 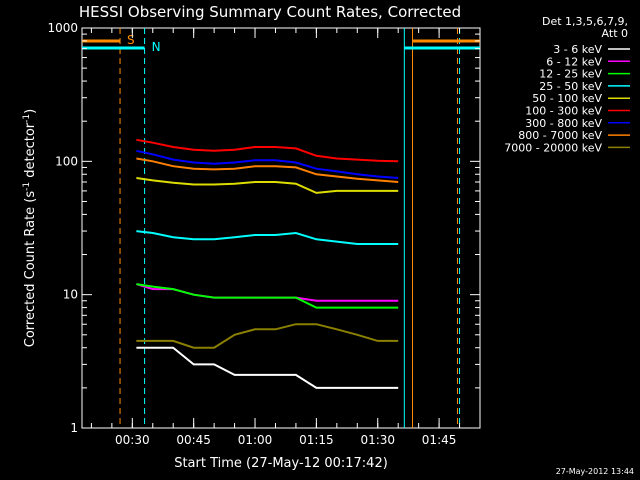 I want to click on y-axis-label-base: Corrected Count Rate (s, so click(x=30, y=269).